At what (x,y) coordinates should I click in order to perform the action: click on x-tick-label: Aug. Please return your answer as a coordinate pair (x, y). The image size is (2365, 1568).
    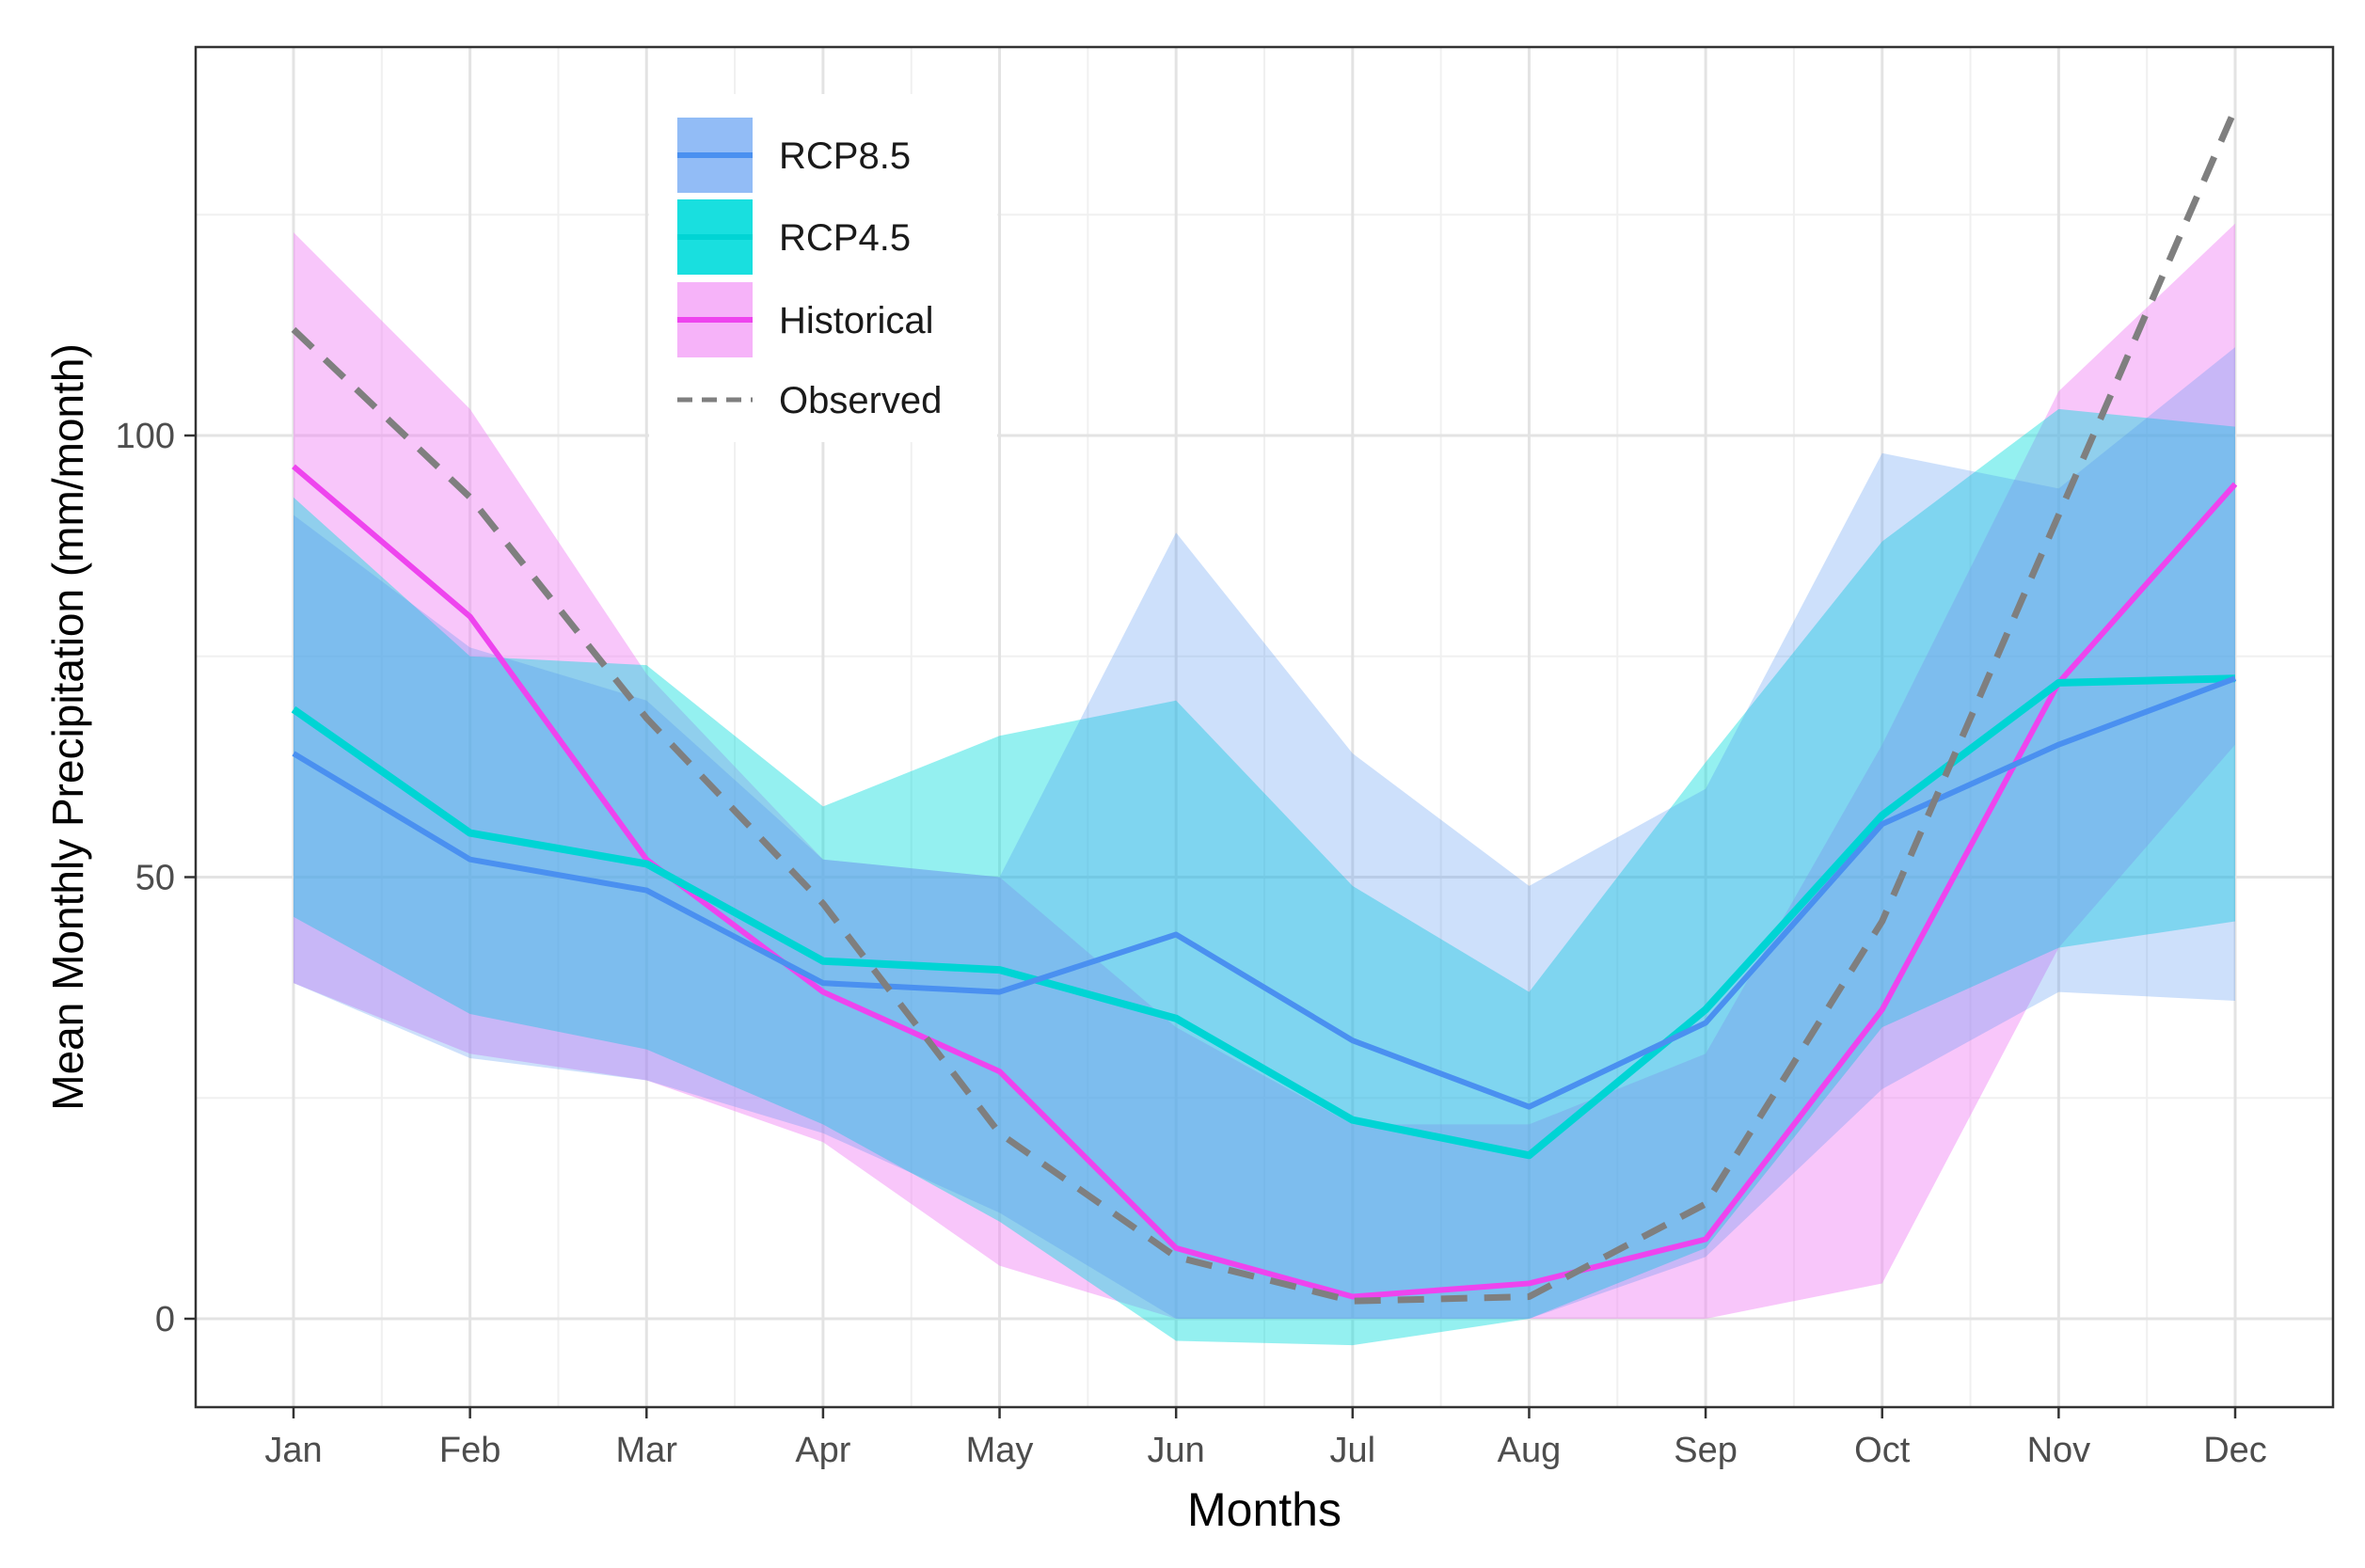
    Looking at the image, I should click on (1530, 1450).